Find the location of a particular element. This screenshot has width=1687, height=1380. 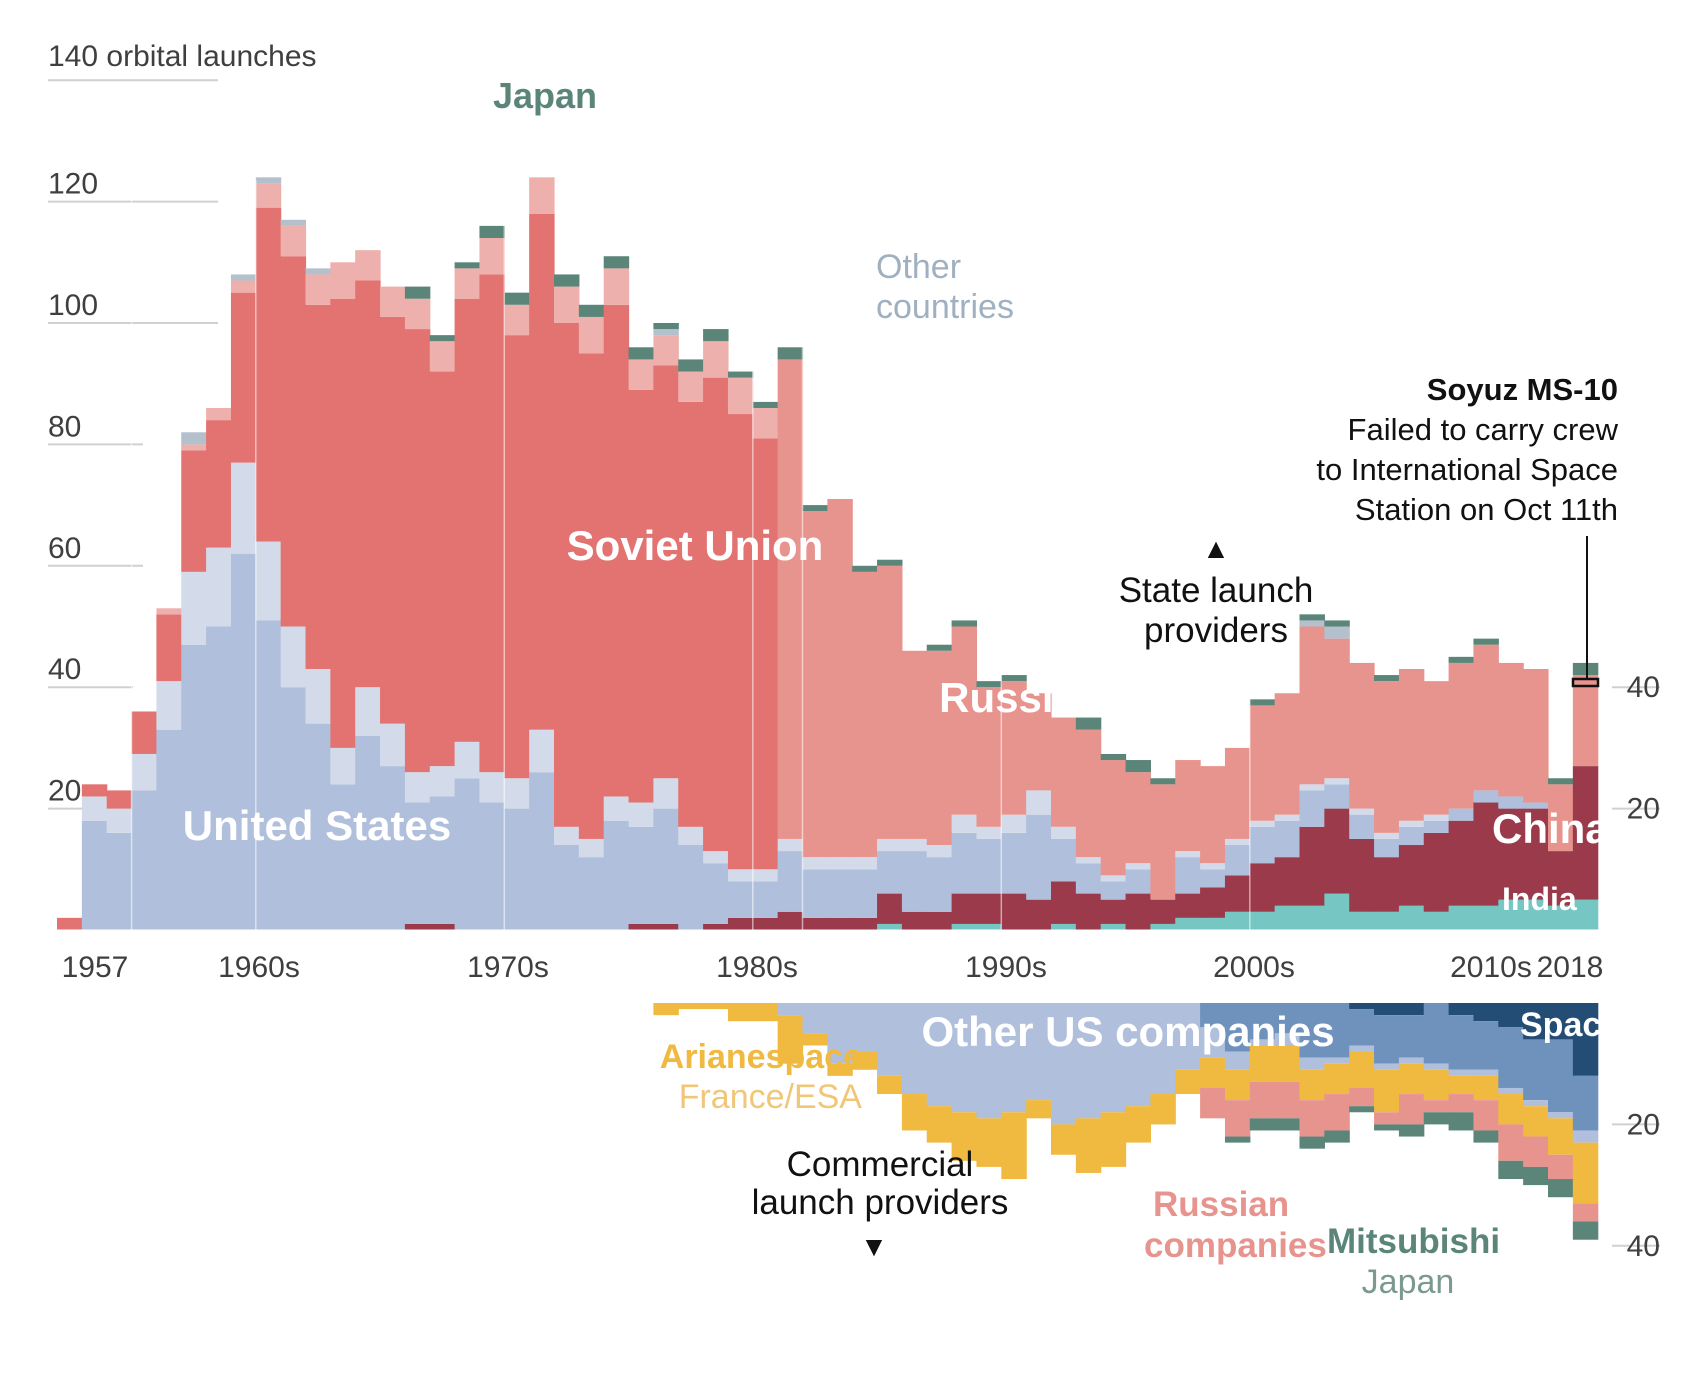

spacex-bar-2015 is located at coordinates (1511, 1015).